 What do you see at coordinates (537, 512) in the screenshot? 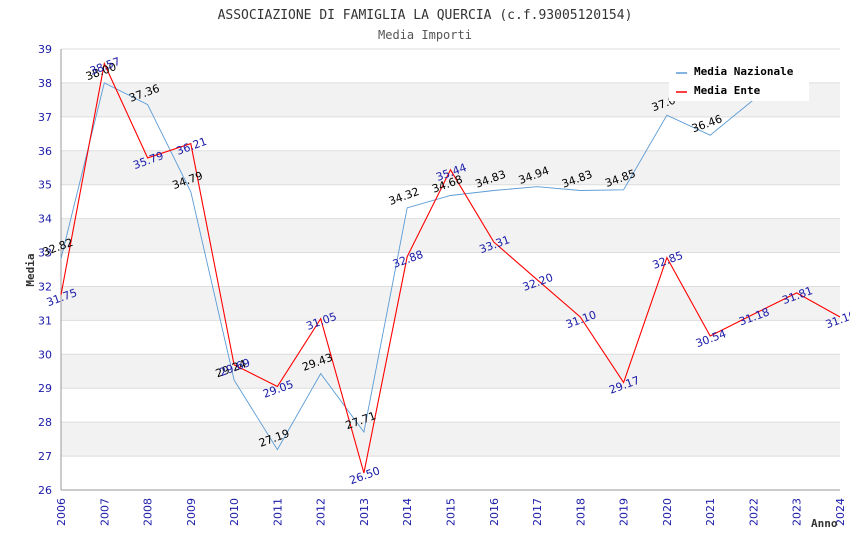
I see `x-tick-label: 2017` at bounding box center [537, 512].